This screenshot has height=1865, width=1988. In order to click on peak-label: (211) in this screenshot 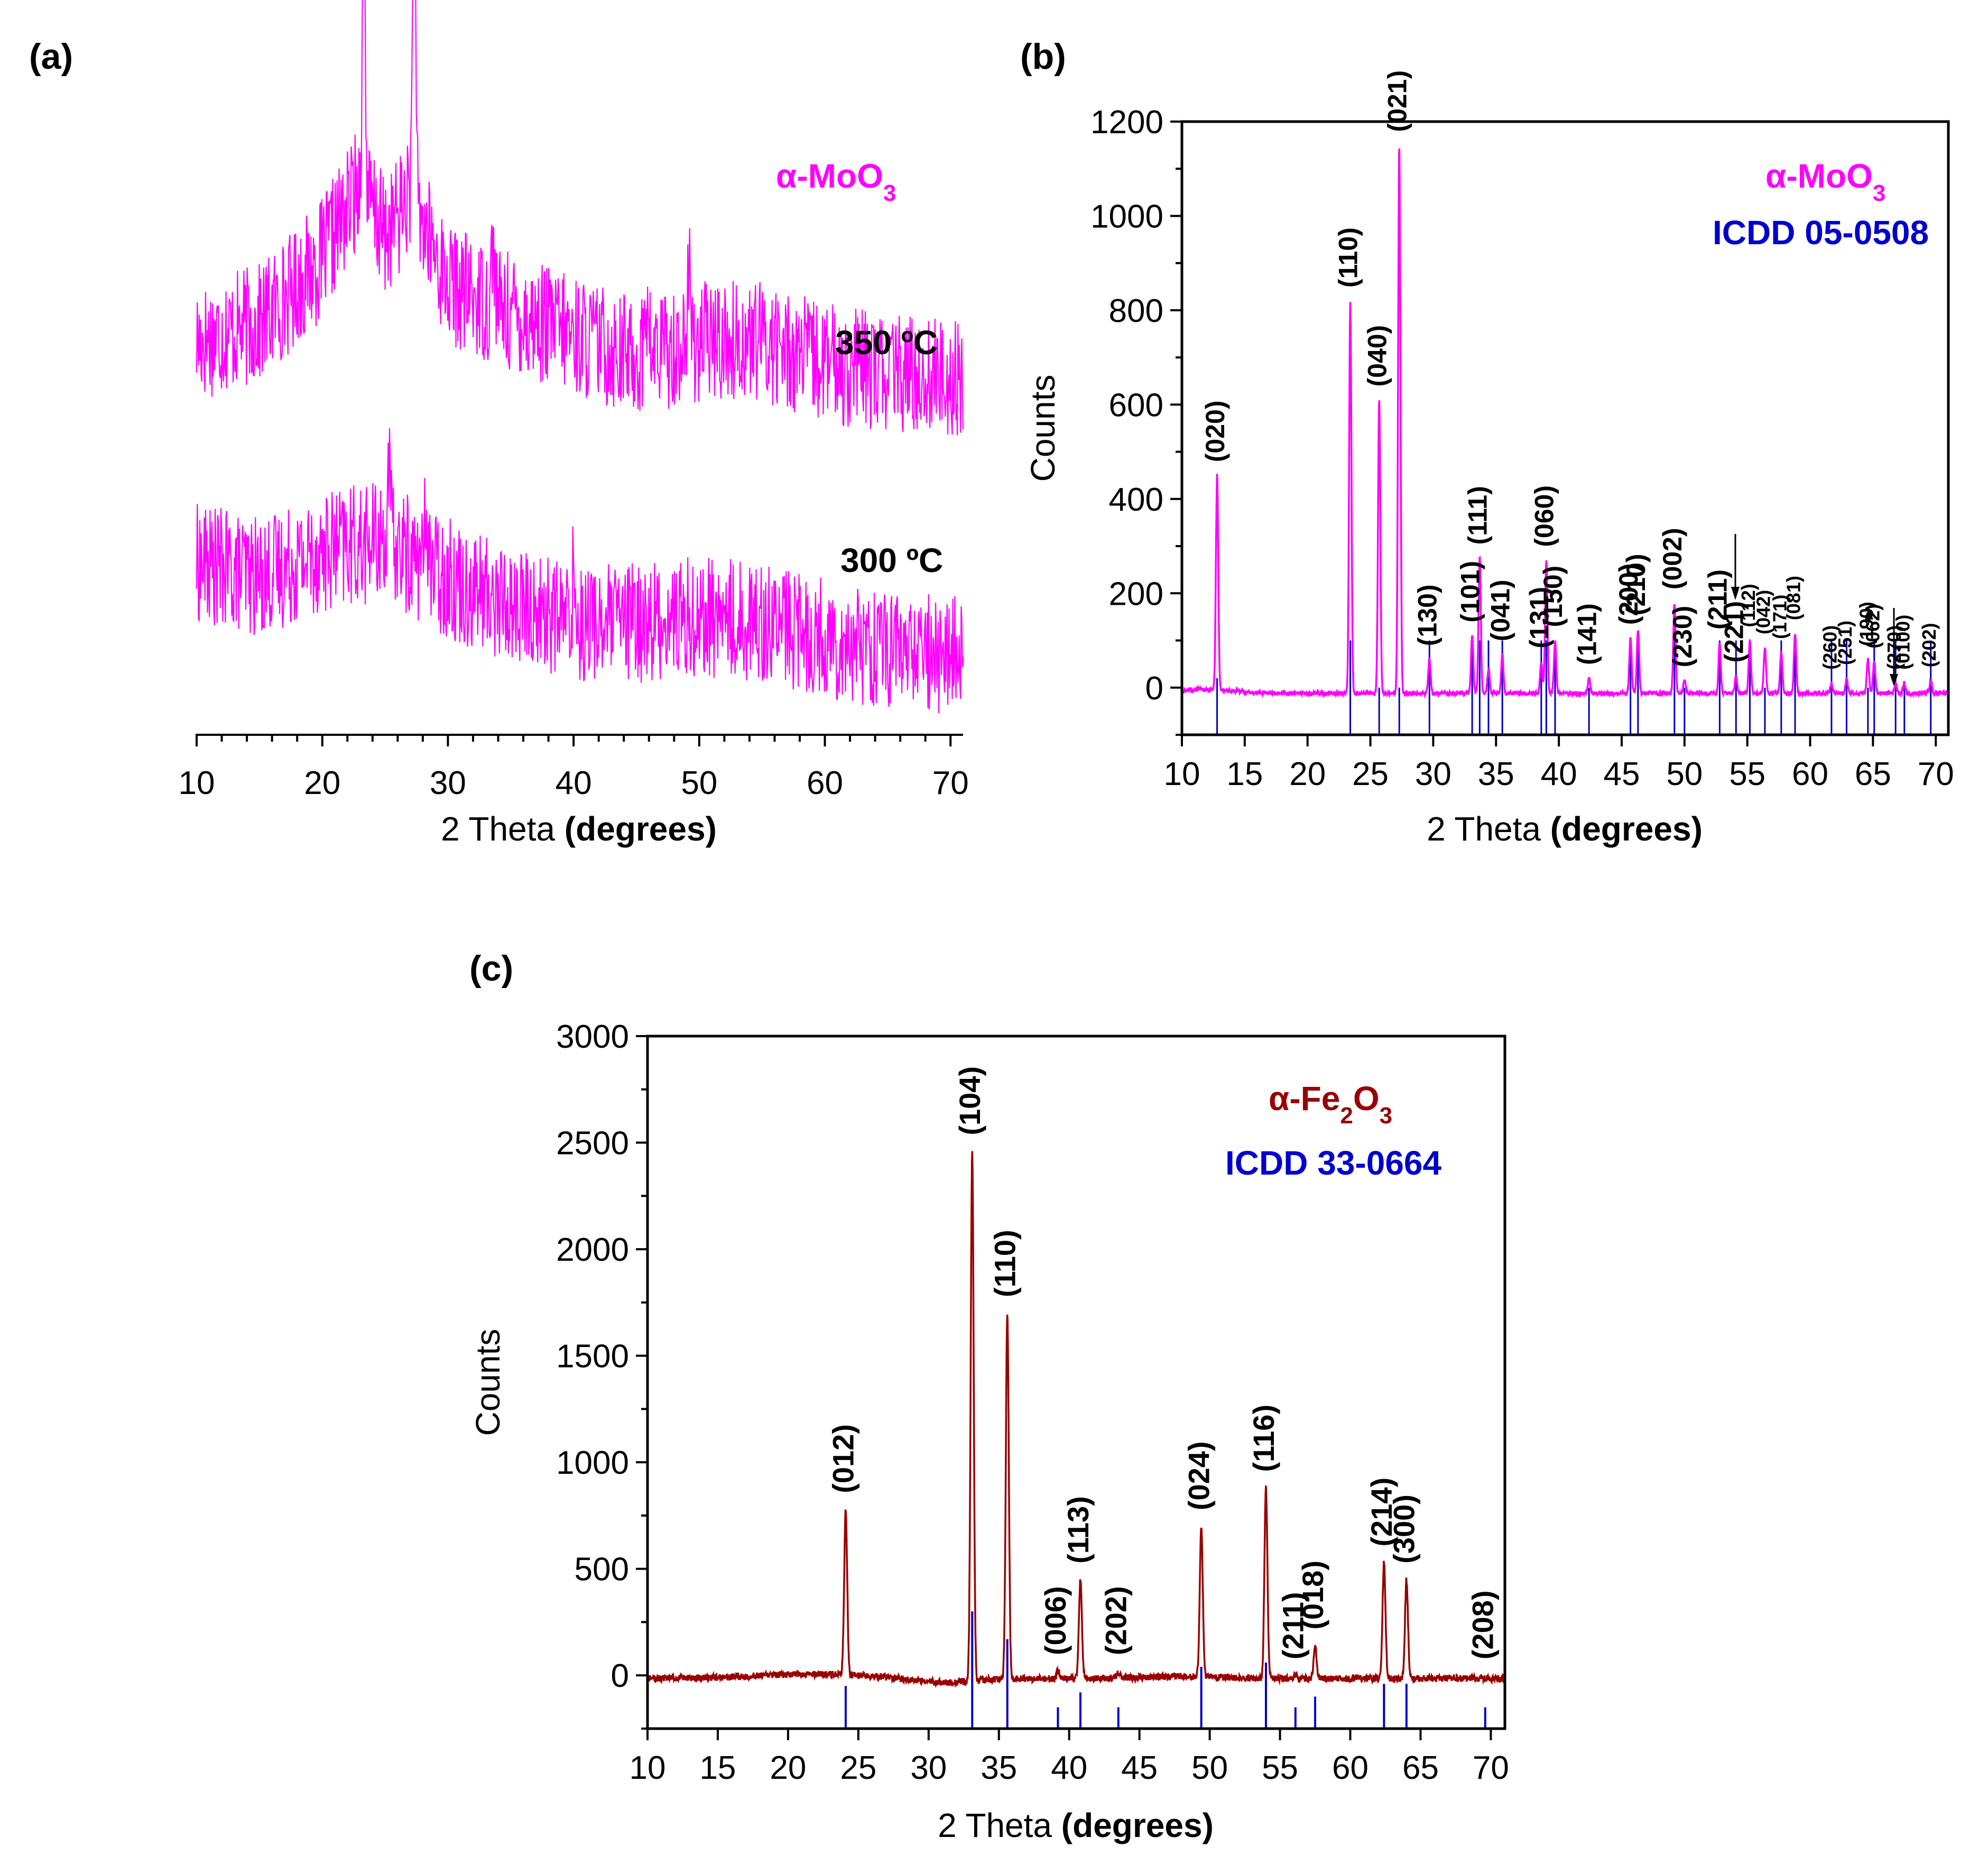, I will do `click(1294, 1626)`.